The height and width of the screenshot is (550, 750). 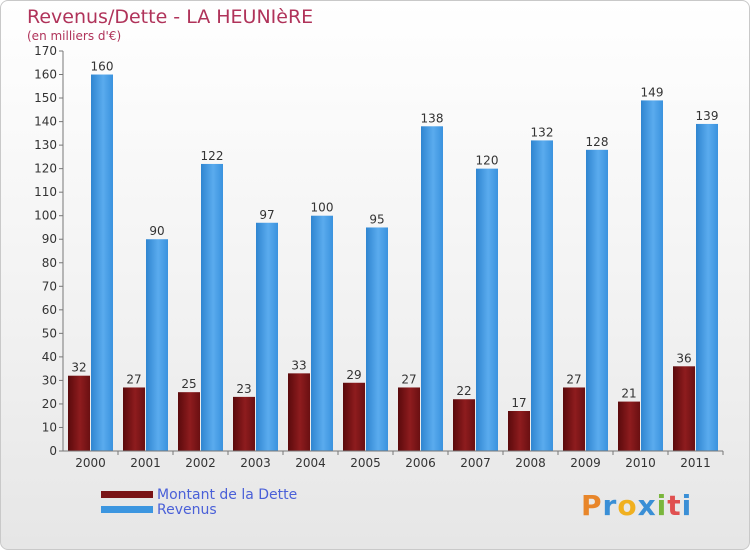 I want to click on data-label-revenue: 95, so click(x=376, y=219).